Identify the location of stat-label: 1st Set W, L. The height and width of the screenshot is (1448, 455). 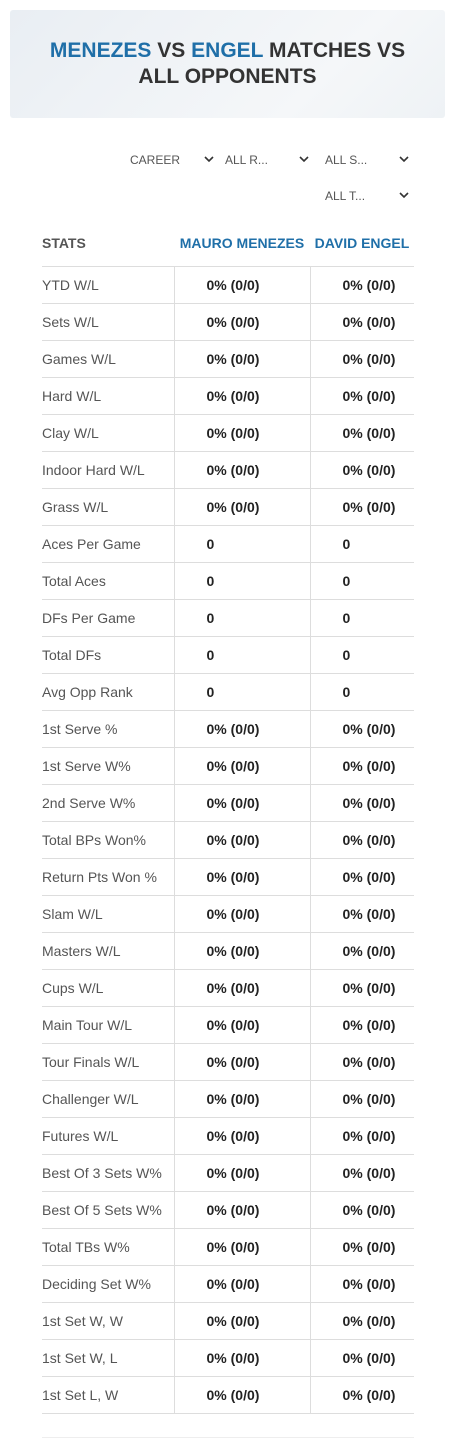
(108, 1358).